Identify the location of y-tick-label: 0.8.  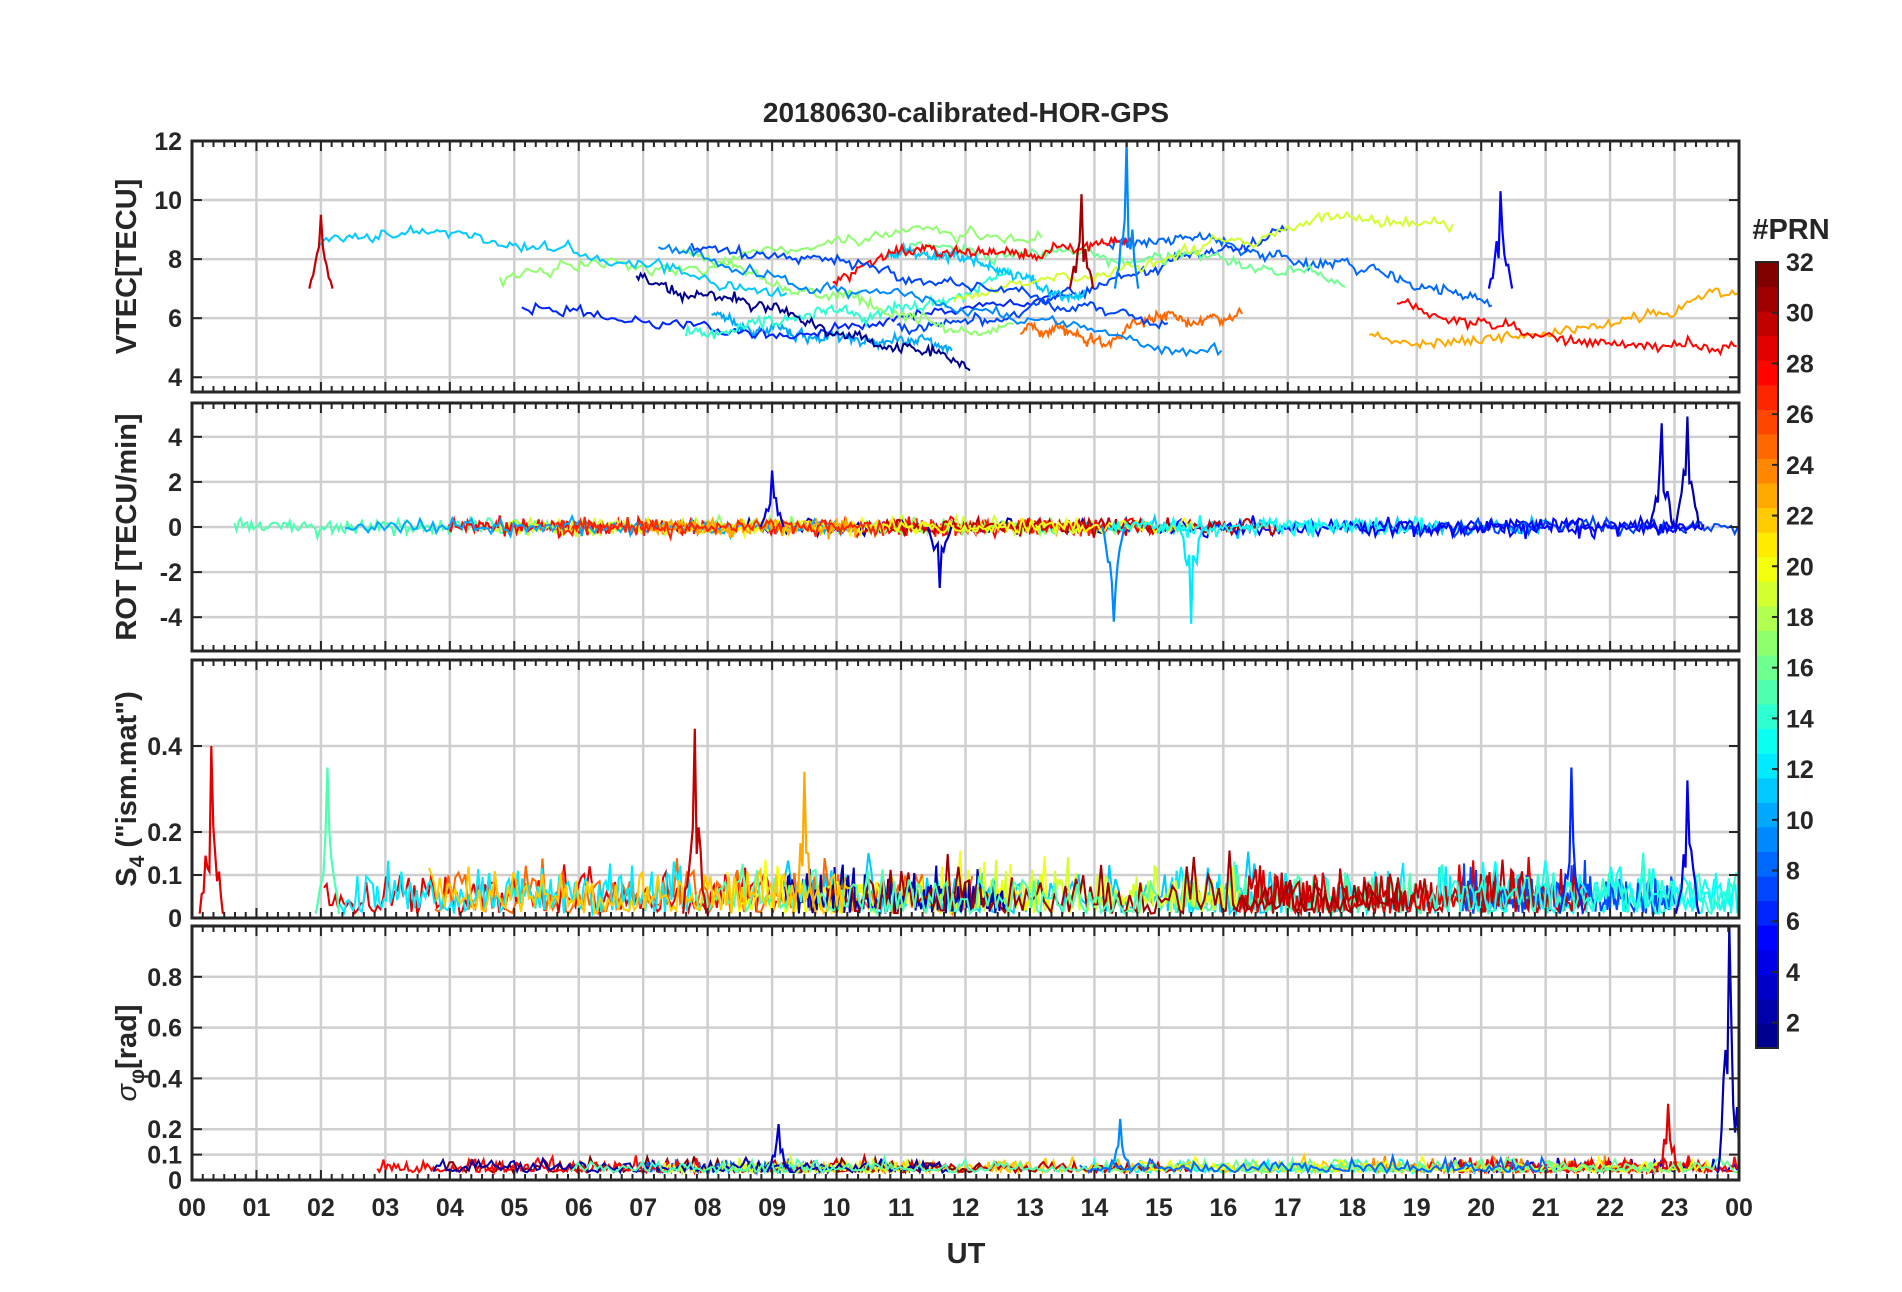
(164, 978).